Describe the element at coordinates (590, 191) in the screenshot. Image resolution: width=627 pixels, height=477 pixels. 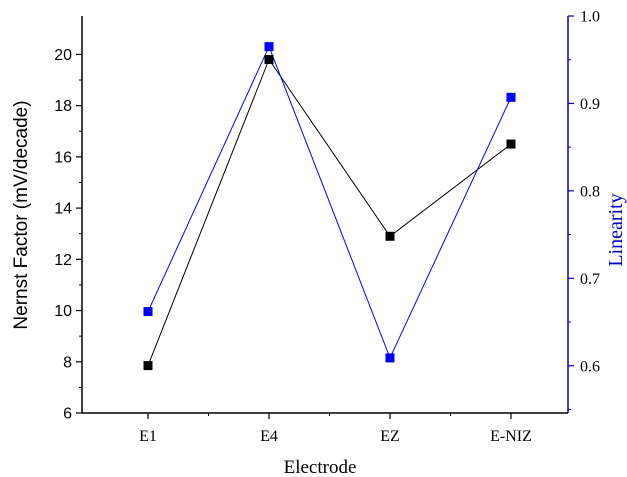
I see `y-right-tick-label: 0.8` at that location.